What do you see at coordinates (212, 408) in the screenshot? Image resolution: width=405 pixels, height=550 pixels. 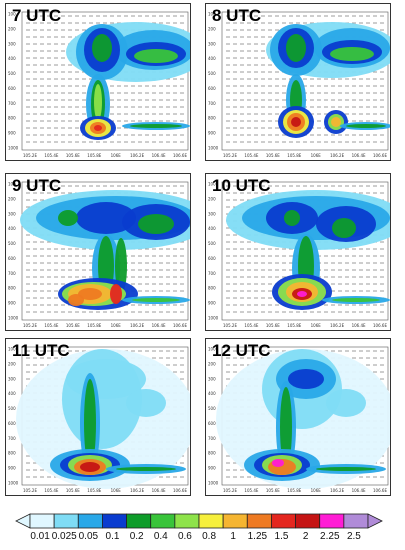 I see `y-tick-label: 500` at bounding box center [212, 408].